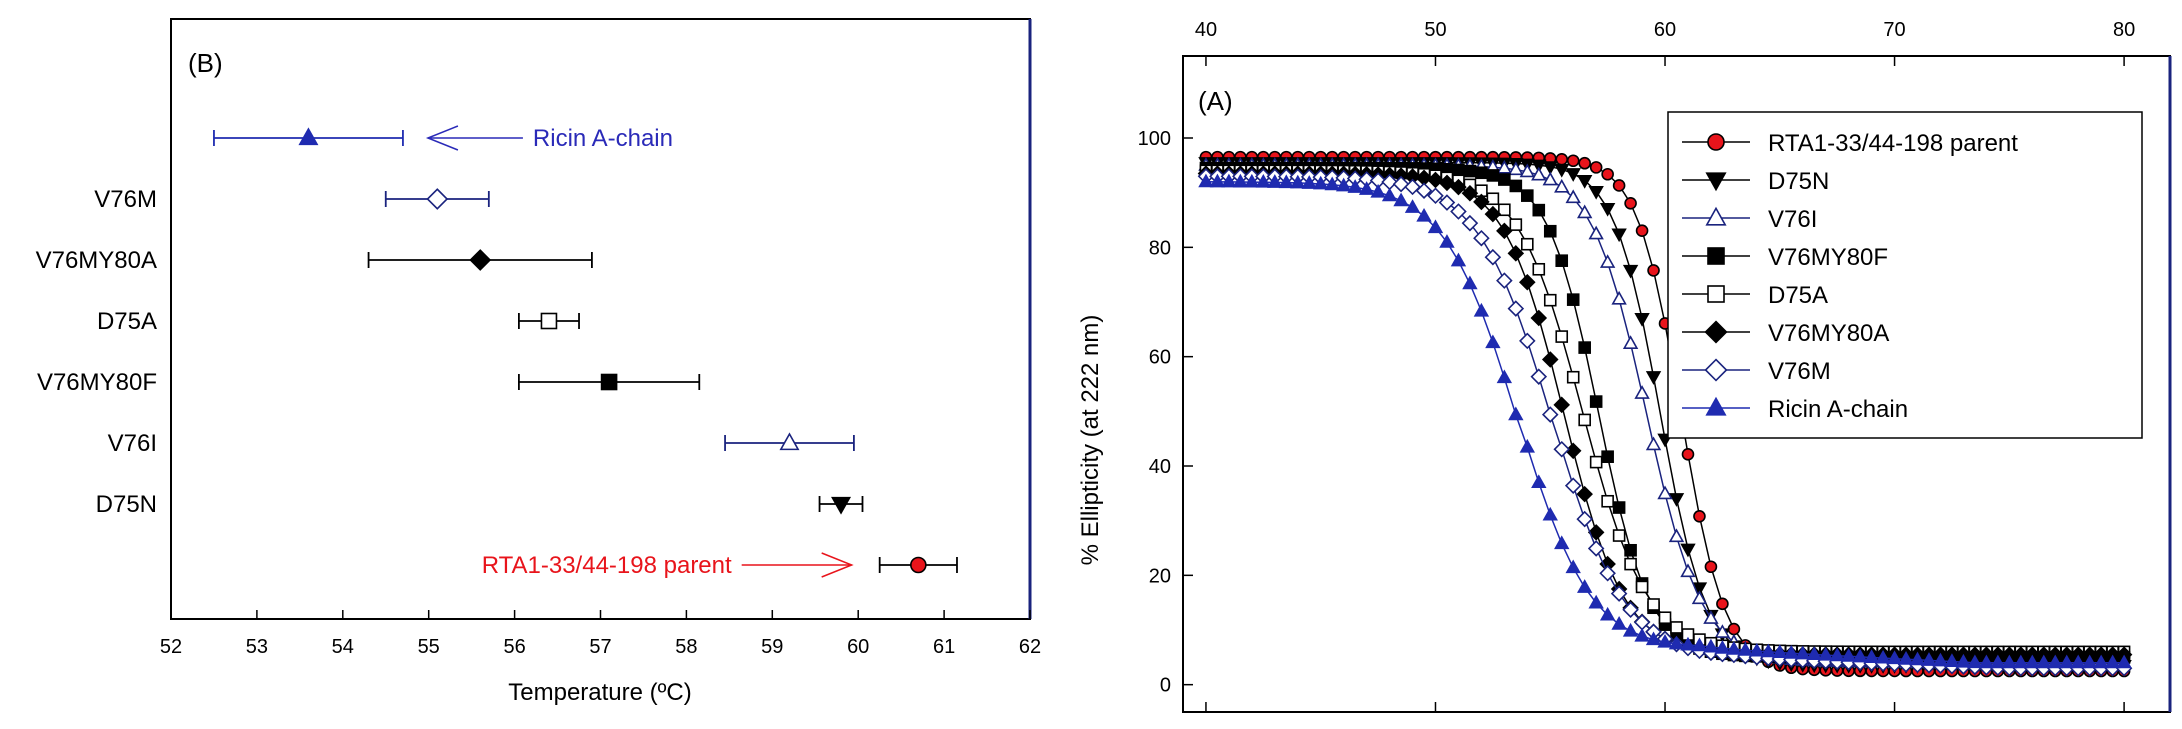  Describe the element at coordinates (639, 352) in the screenshot. I see `panel-b-annotations: Ricin A-chain RTA1-33/44-198 parent` at that location.